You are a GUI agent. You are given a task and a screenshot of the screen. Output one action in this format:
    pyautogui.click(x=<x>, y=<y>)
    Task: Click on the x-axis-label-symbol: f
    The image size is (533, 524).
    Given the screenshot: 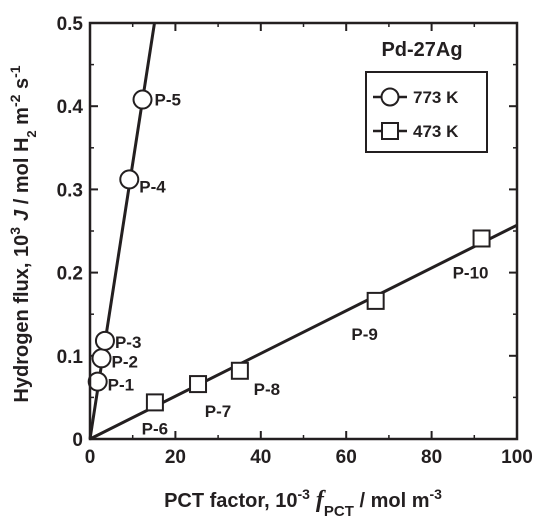 What is the action you would take?
    pyautogui.click(x=321, y=500)
    